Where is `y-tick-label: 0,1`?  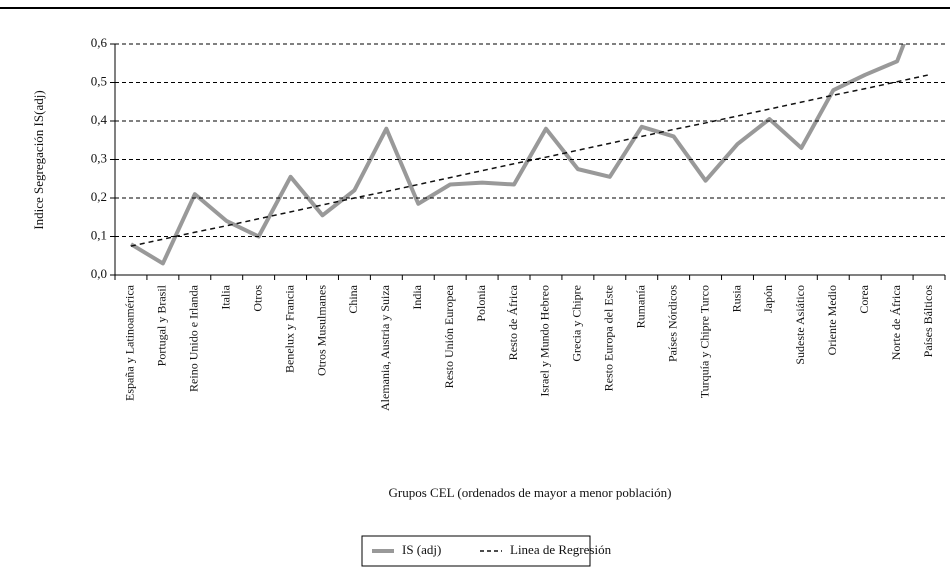 y-tick-label: 0,1 is located at coordinates (99, 234).